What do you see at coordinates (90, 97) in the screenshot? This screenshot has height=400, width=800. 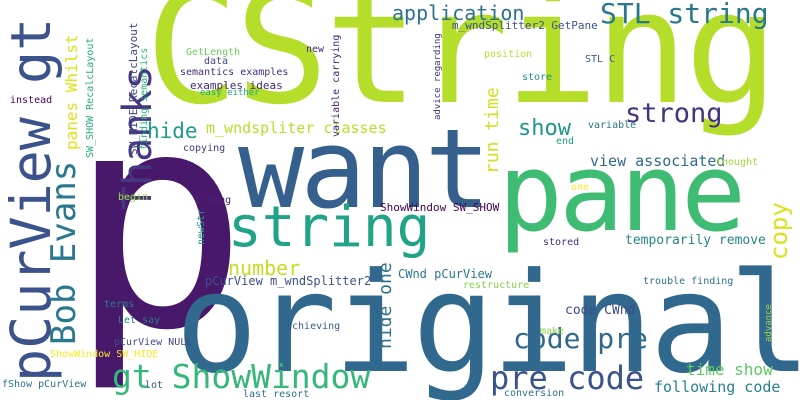 I see `word: SW_SHOW RecalcLayout` at bounding box center [90, 97].